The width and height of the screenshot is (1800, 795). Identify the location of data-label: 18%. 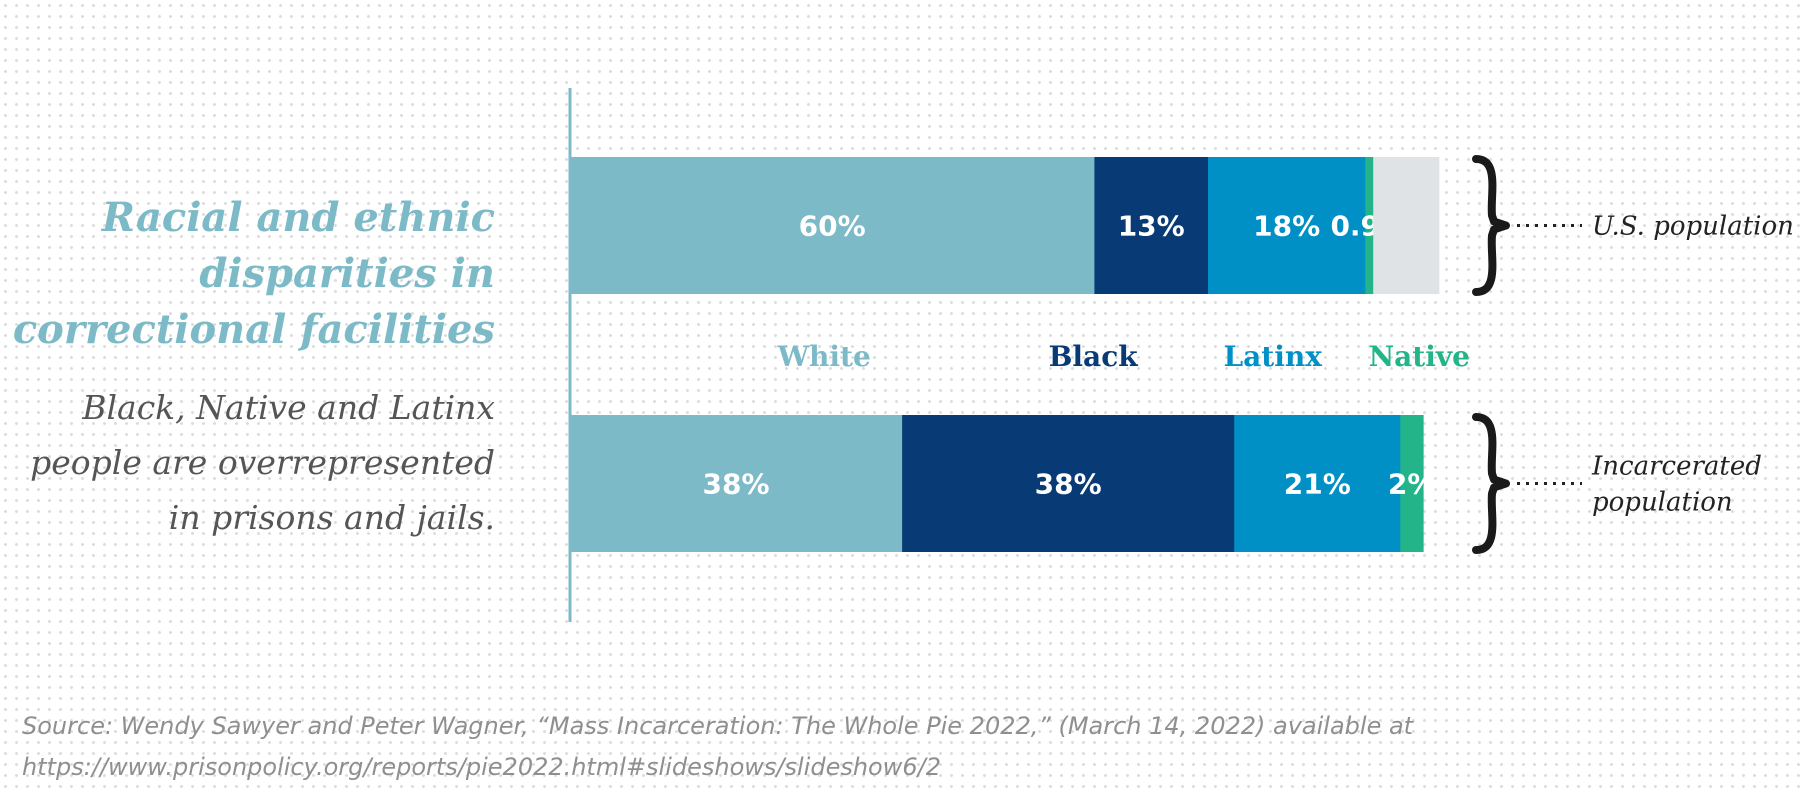
(1286, 226).